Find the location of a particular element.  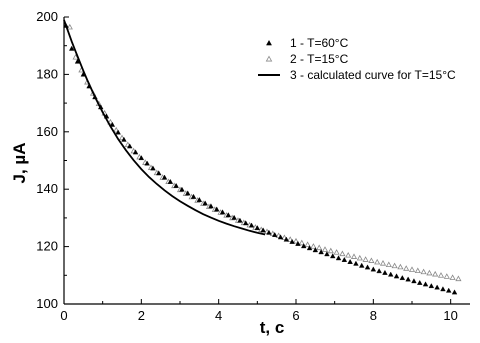

y-tick-label: 120 is located at coordinates (47, 246).